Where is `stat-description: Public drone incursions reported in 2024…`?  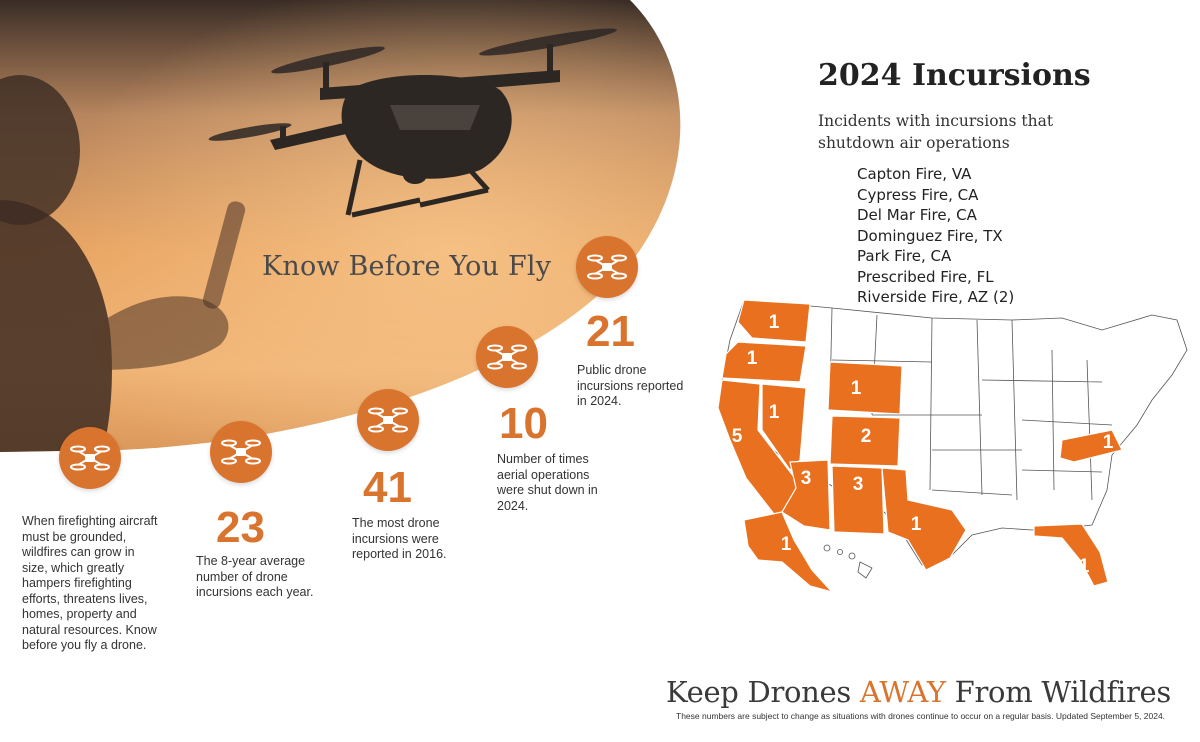
stat-description: Public drone incursions reported in 2024… is located at coordinates (630, 385).